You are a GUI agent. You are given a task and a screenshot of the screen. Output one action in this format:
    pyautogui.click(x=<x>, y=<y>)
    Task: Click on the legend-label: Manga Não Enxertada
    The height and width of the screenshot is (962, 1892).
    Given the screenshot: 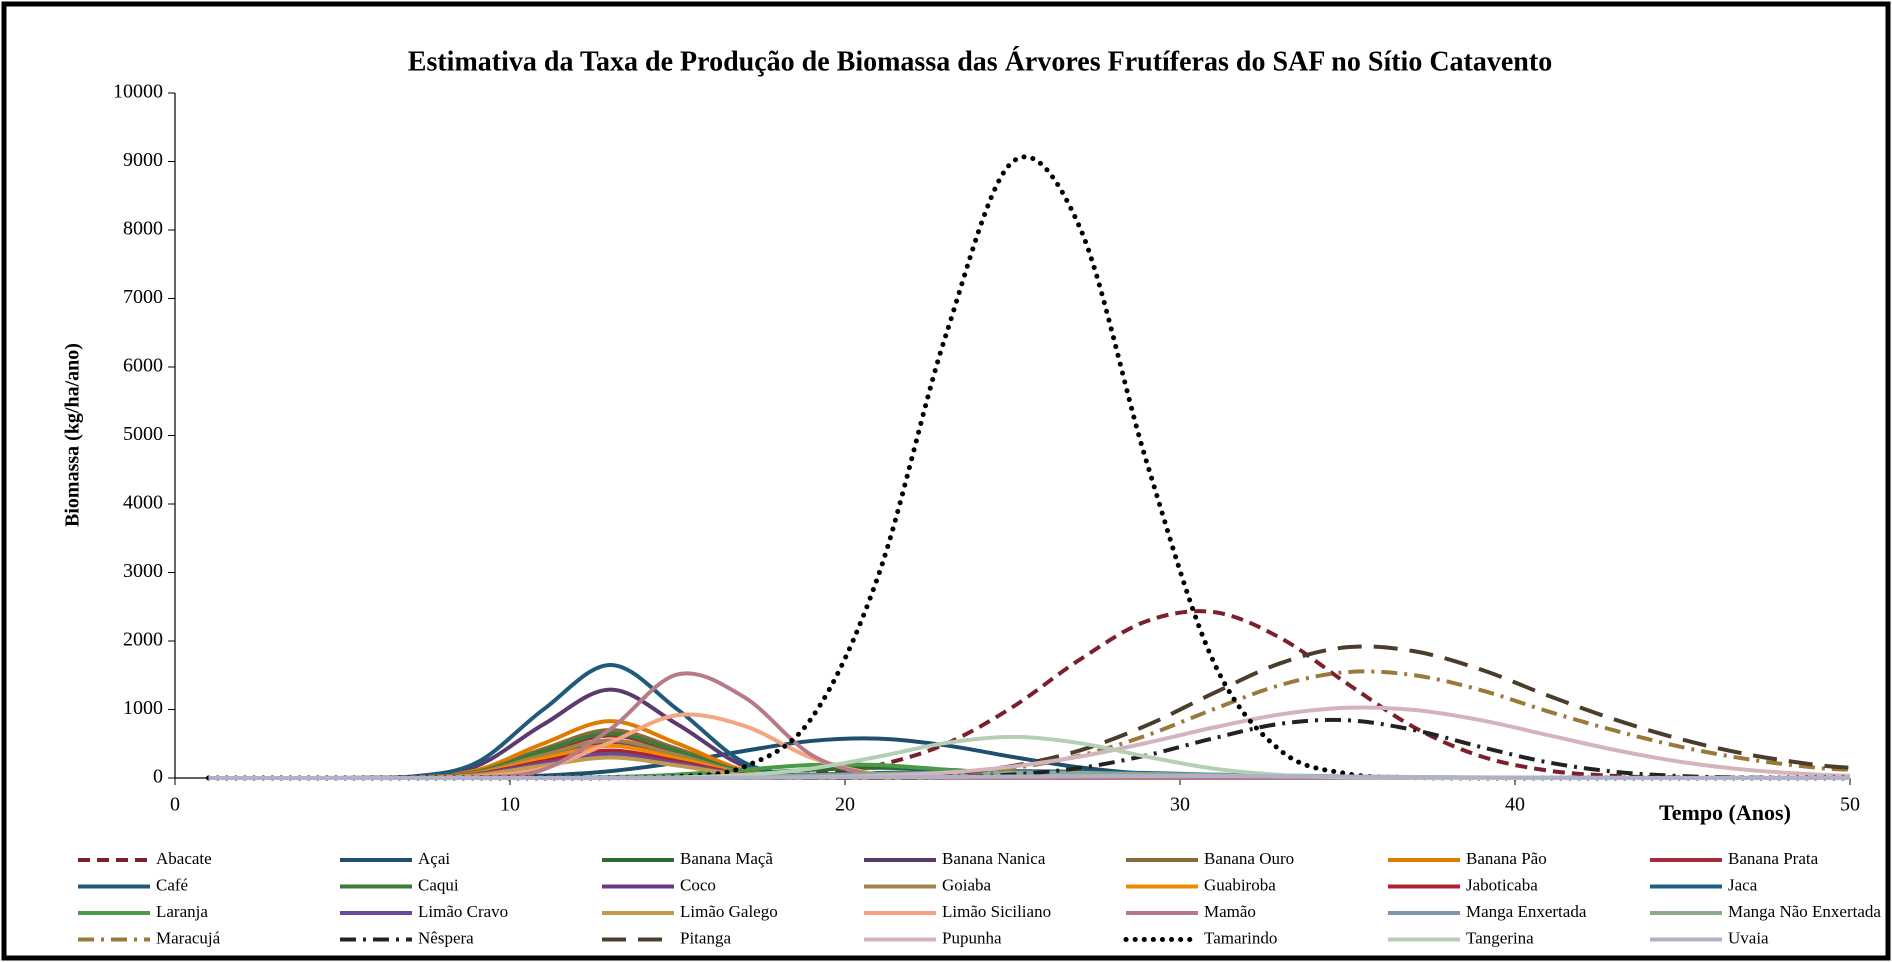 What is the action you would take?
    pyautogui.click(x=1804, y=911)
    